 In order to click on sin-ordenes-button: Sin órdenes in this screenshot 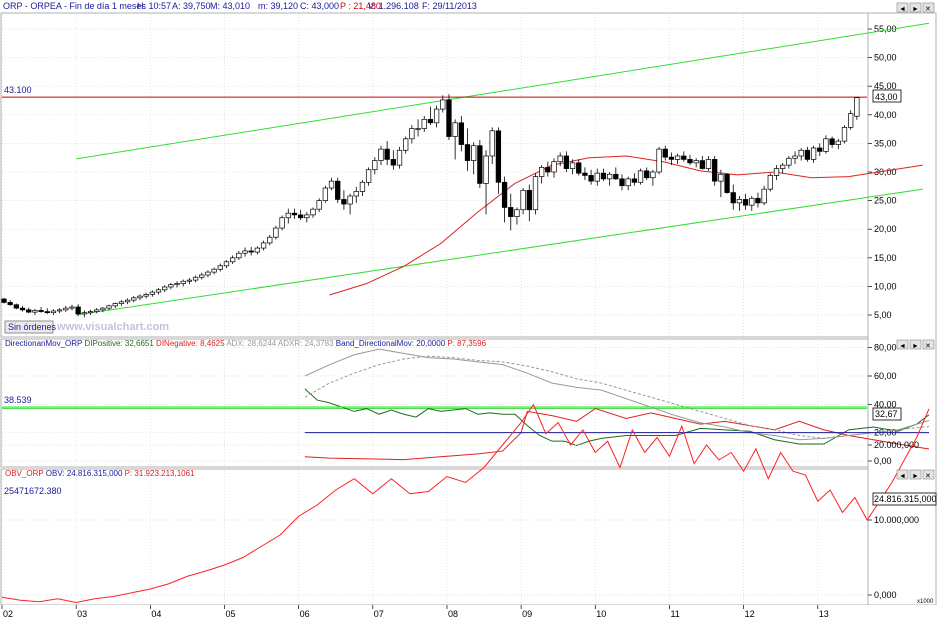, I will do `click(30, 327)`.